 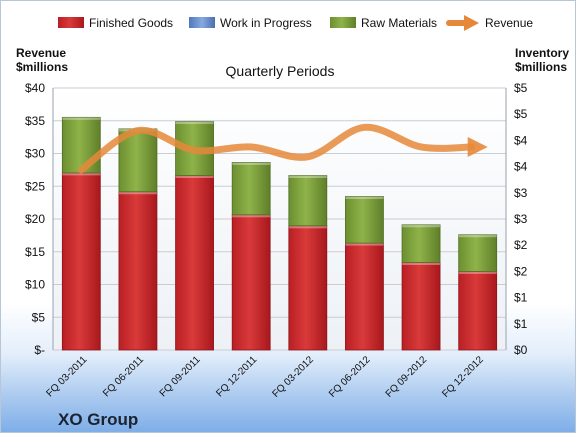 I want to click on revenue-line, so click(x=282, y=148).